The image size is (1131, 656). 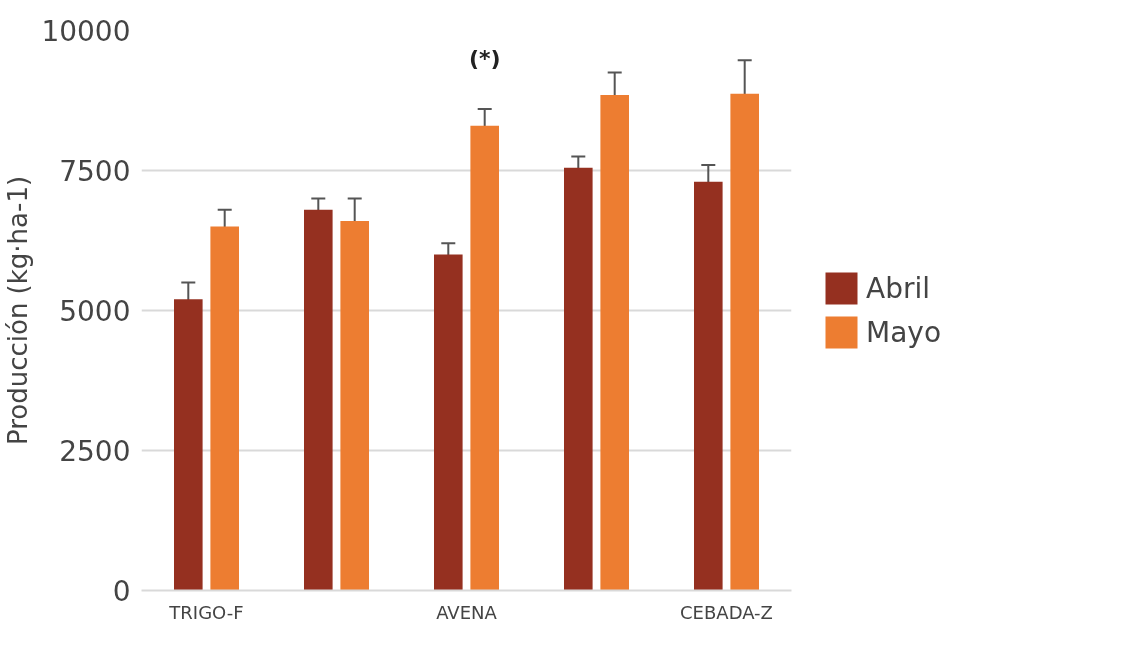 What do you see at coordinates (121, 591) in the screenshot?
I see `y-tick-label: 0` at bounding box center [121, 591].